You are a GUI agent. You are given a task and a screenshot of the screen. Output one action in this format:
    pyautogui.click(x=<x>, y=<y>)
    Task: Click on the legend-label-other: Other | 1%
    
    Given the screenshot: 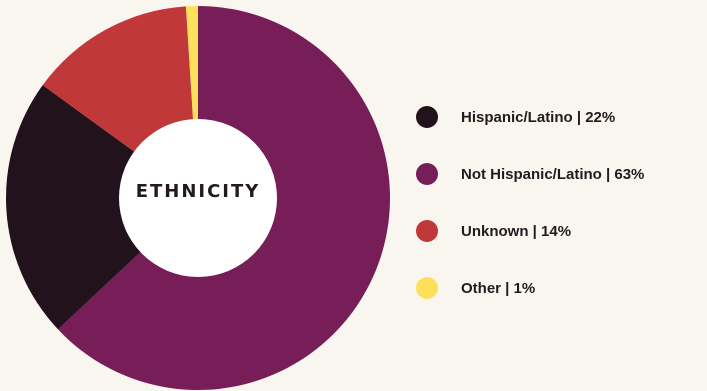 What is the action you would take?
    pyautogui.click(x=498, y=288)
    